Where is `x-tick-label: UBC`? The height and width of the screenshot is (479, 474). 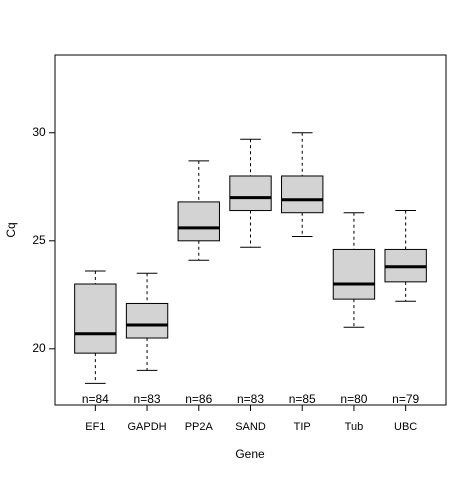
x-tick-label: UBC is located at coordinates (405, 427).